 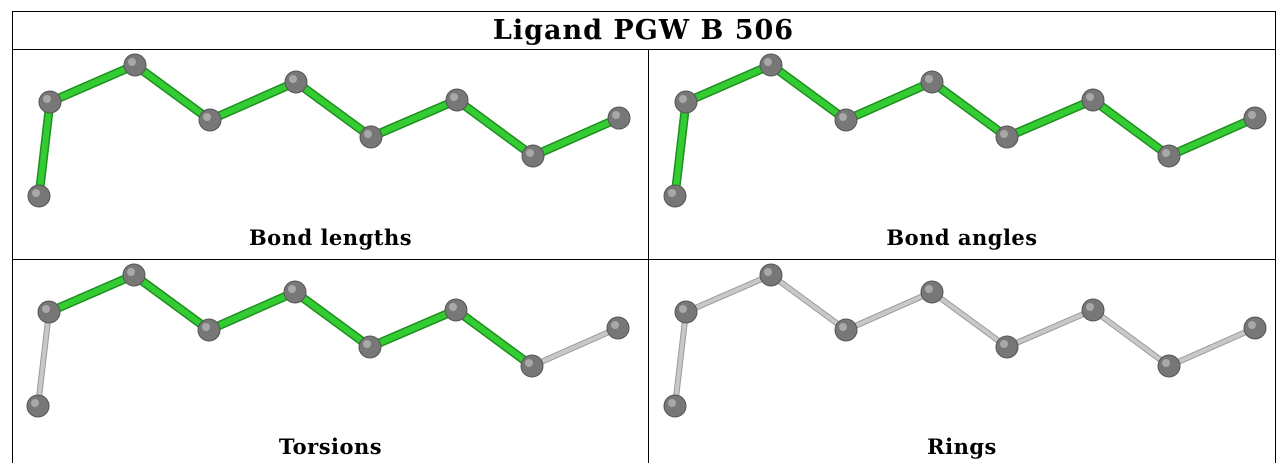 I want to click on panel-label: Rings, so click(x=962, y=446).